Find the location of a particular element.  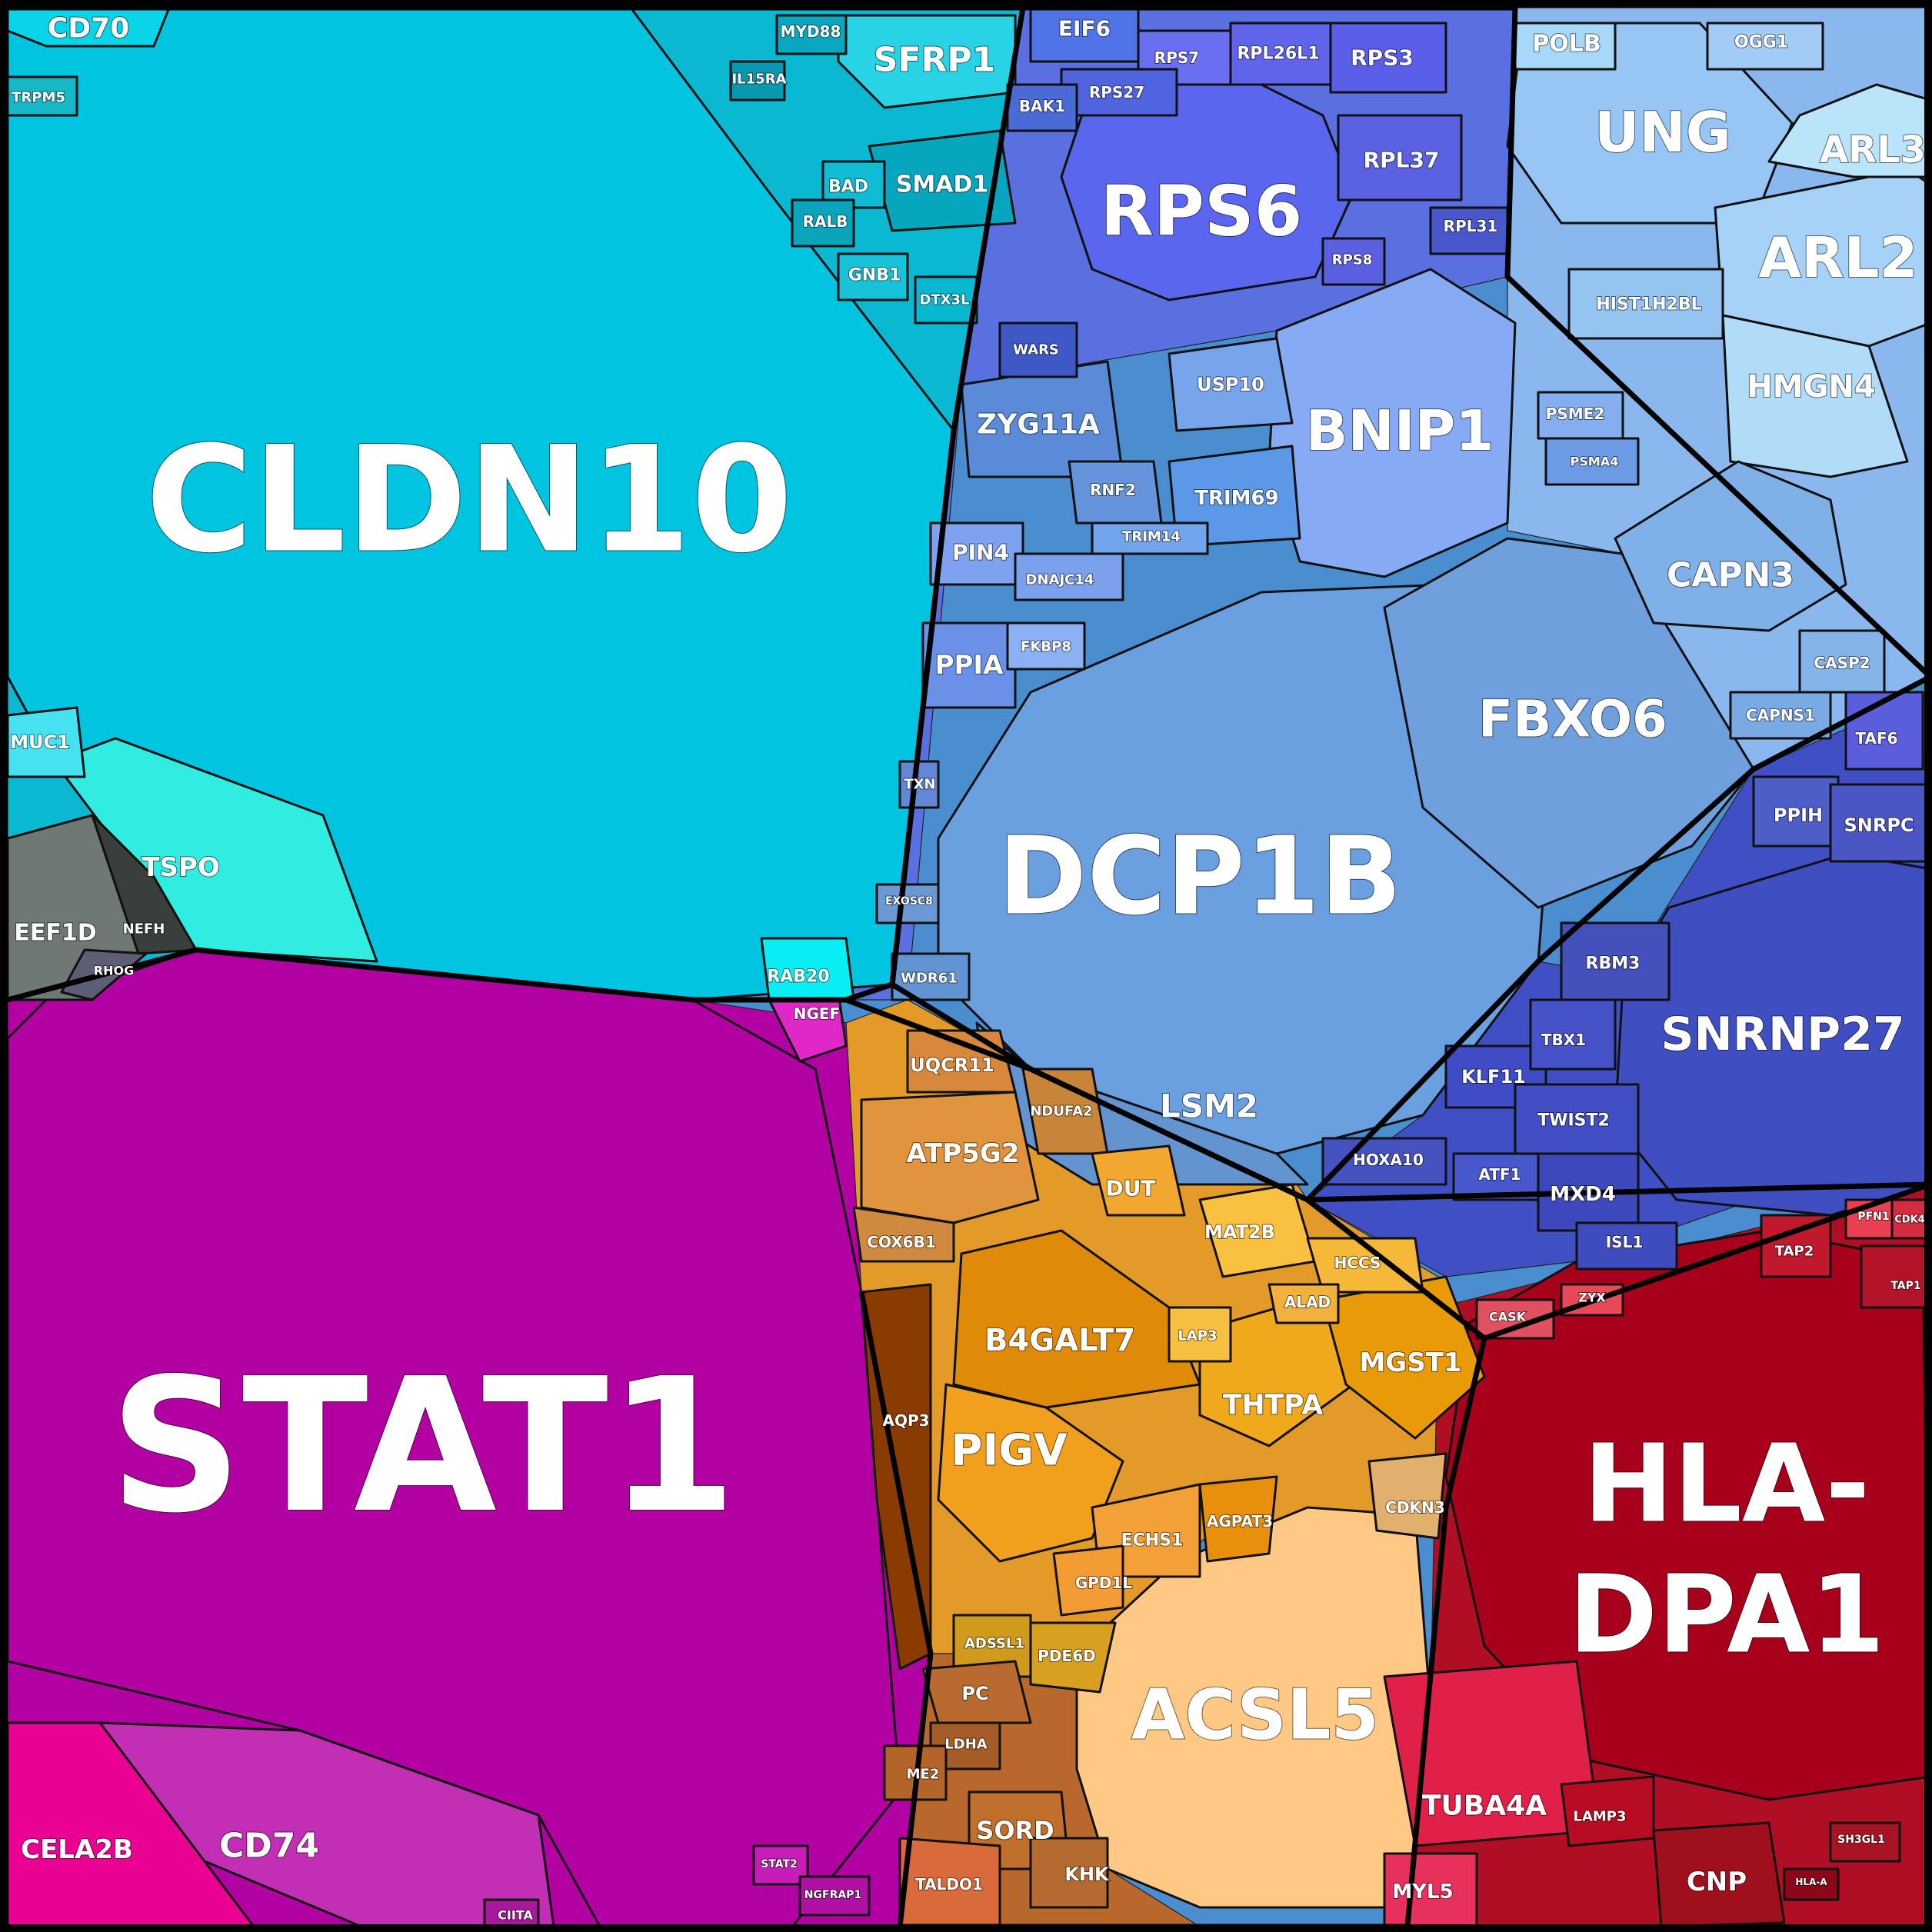

label-snrpc: SNRPC is located at coordinates (1879, 825).